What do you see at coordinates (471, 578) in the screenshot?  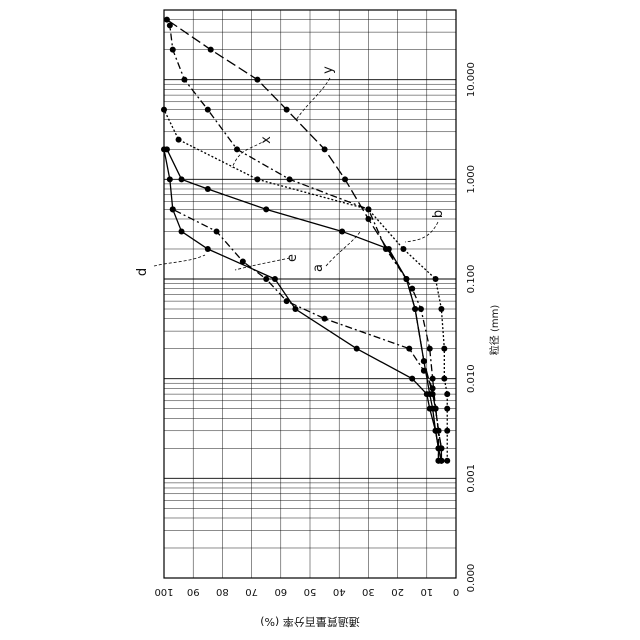 I see `x-tick-label: 0.000` at bounding box center [471, 578].